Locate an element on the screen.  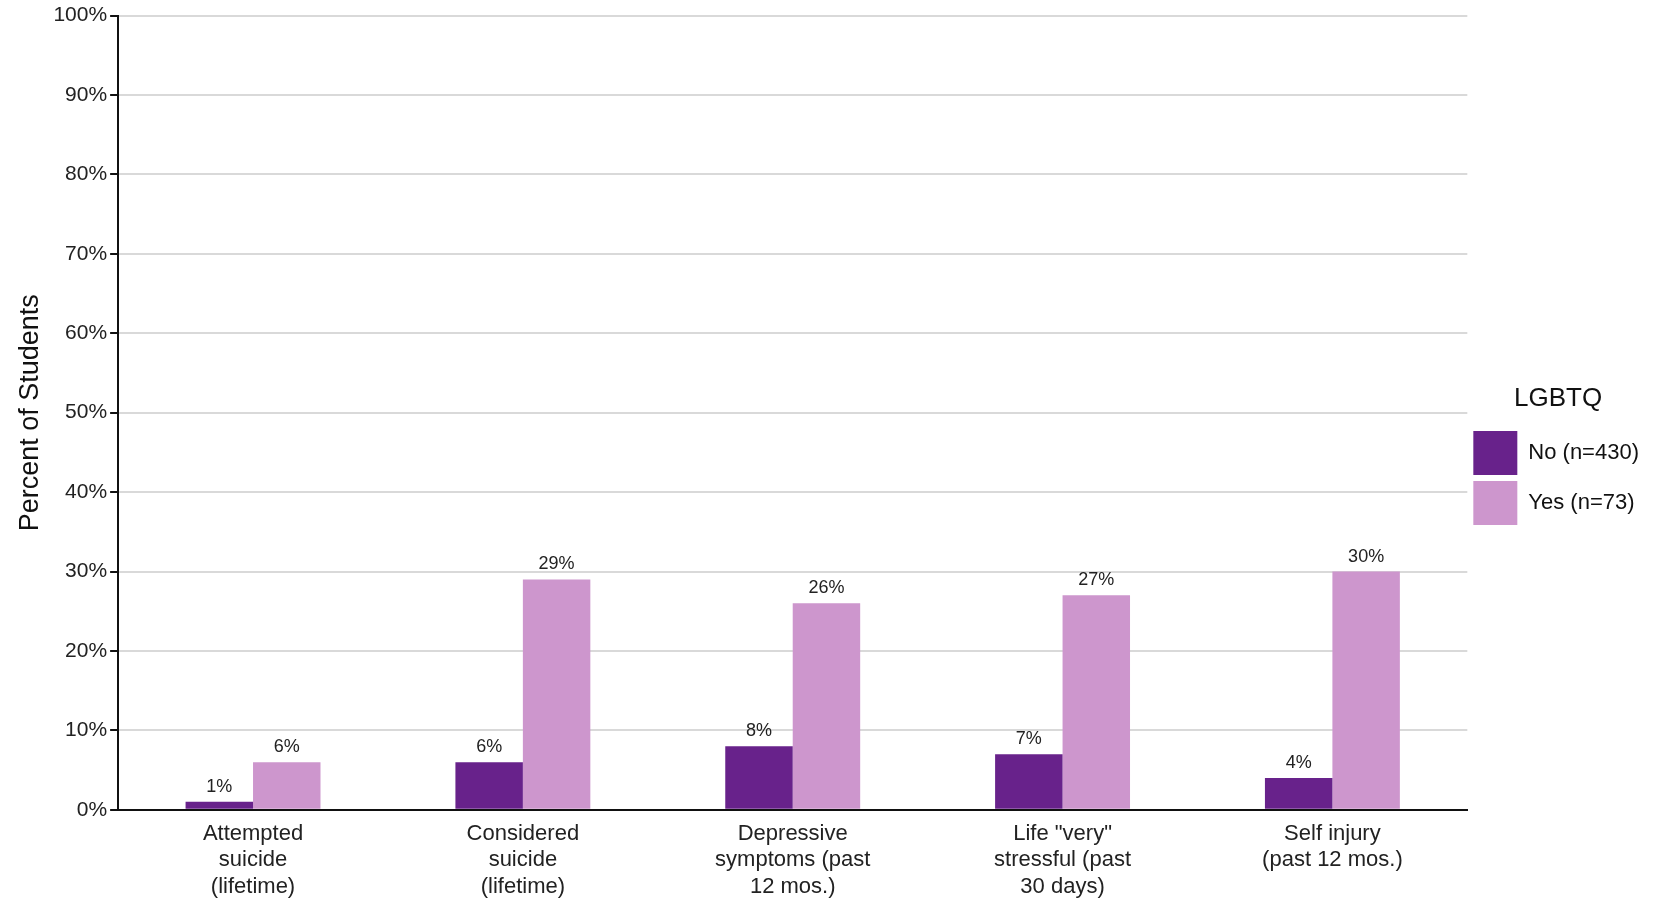
y-tick-label: 0% is located at coordinates (92, 808).